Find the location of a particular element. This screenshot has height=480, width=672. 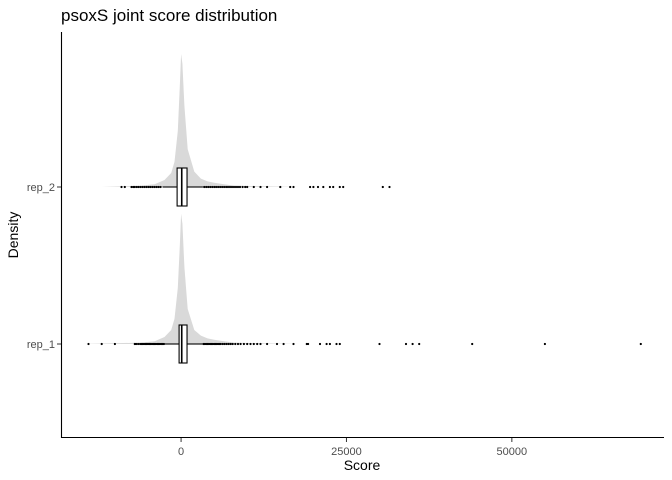

x-tick-label: 50000 is located at coordinates (512, 452).